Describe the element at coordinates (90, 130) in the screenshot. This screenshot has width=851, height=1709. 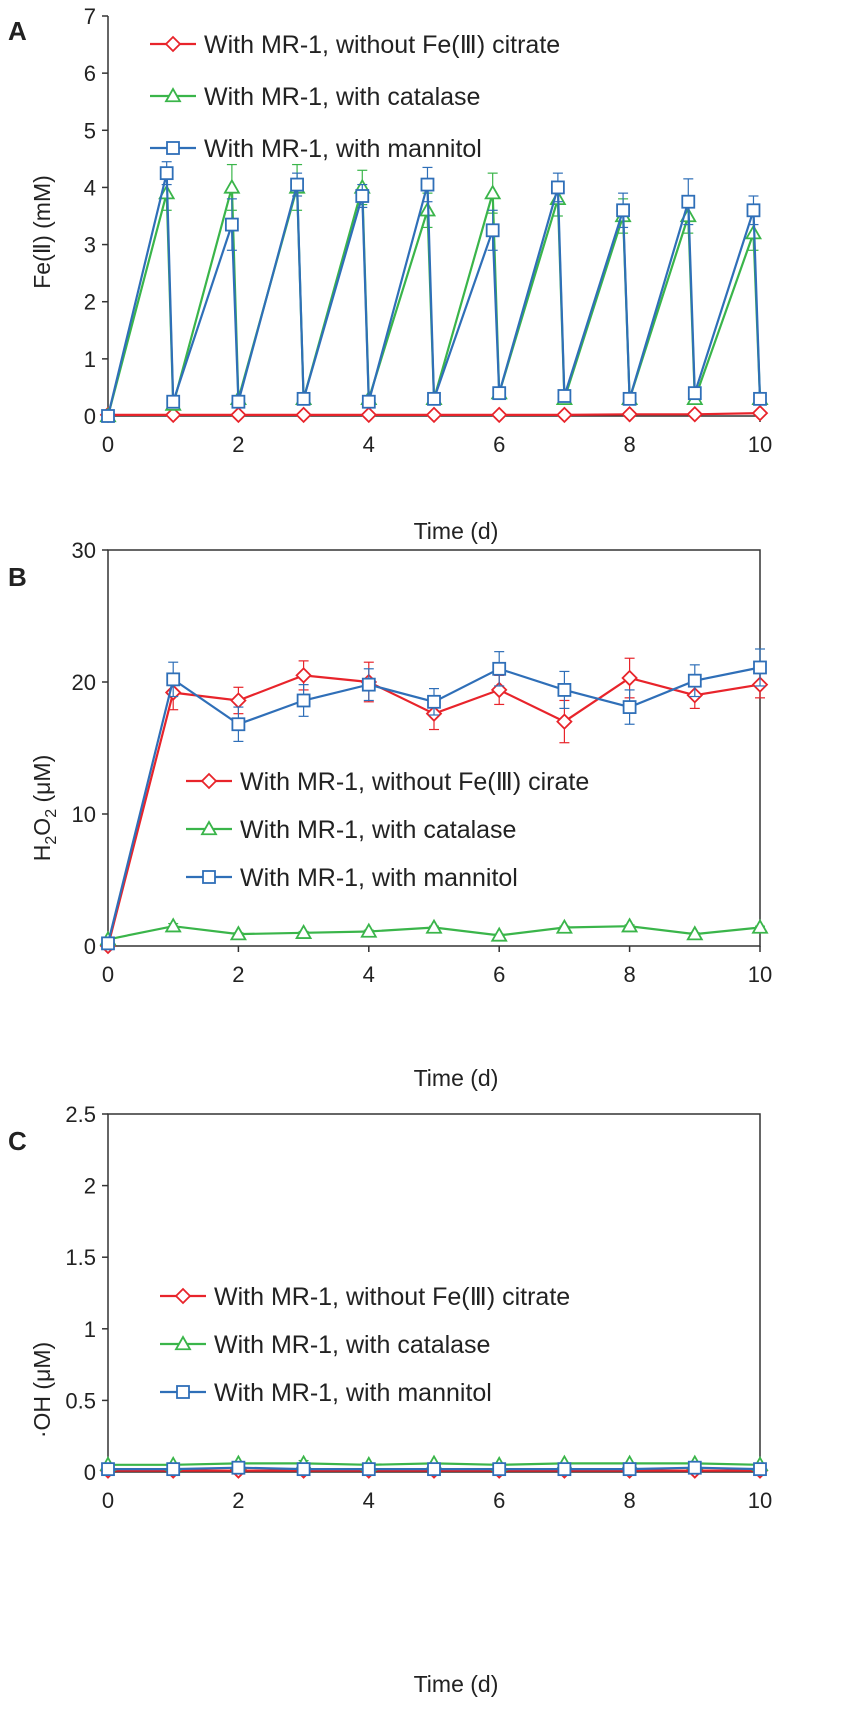
I see `y-tick-label: 5` at that location.